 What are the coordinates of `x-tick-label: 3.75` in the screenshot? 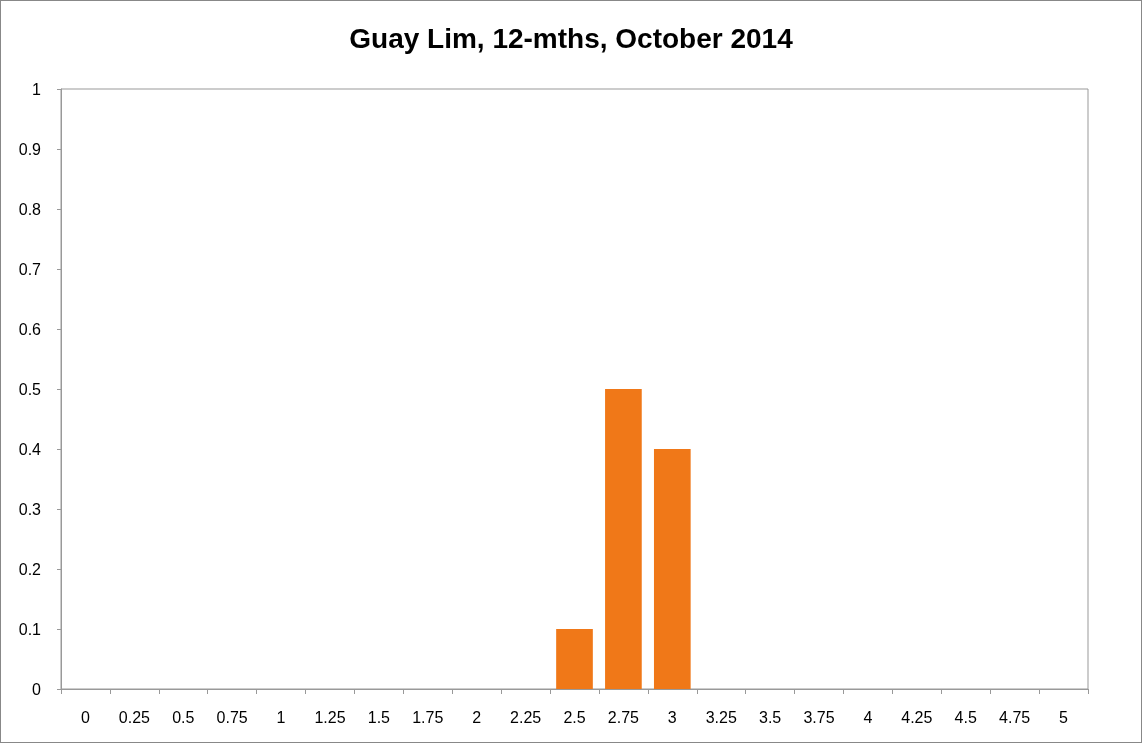 It's located at (819, 717).